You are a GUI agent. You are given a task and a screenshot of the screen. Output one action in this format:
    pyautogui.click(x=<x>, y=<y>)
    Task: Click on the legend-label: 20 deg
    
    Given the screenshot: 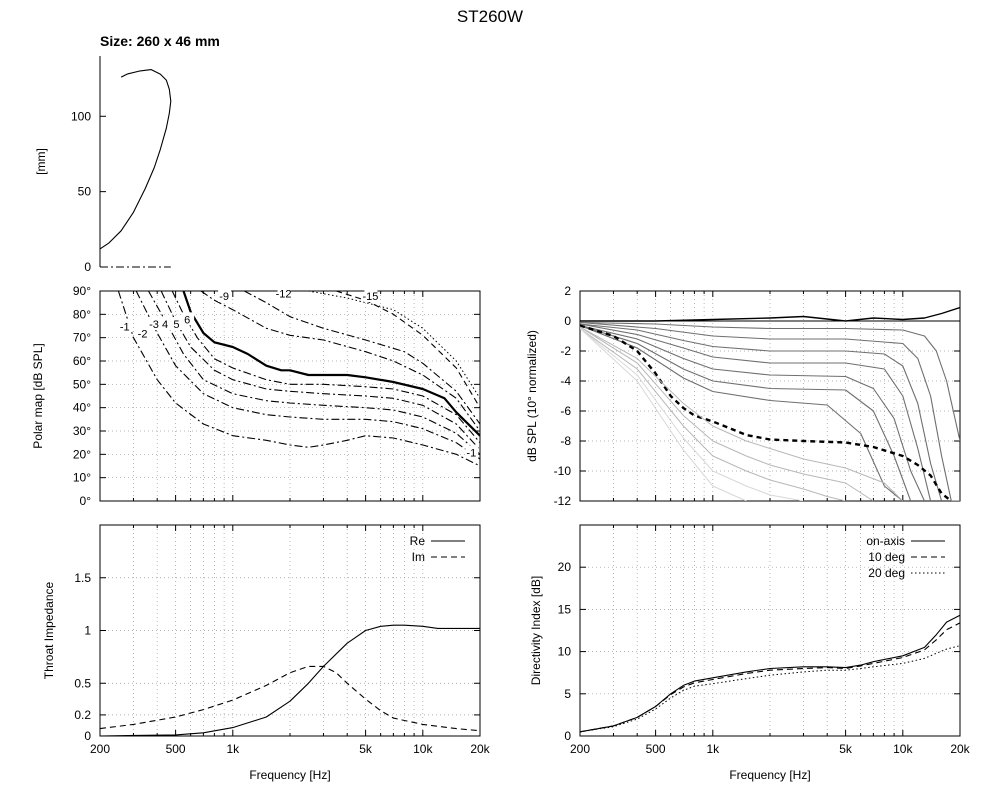 What is the action you would take?
    pyautogui.click(x=886, y=573)
    